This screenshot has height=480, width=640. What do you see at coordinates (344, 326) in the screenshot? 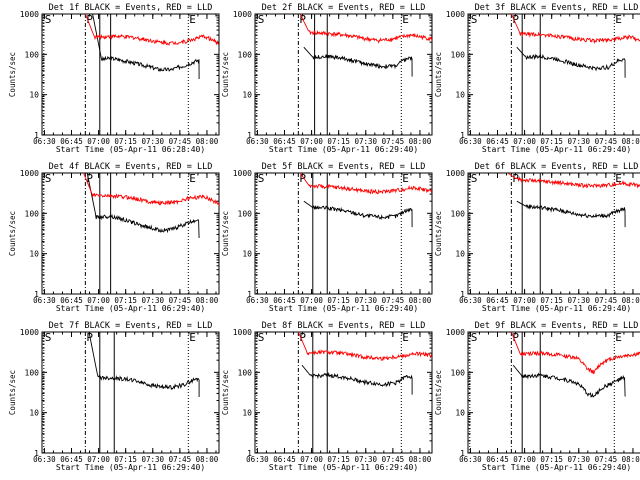
I see `panel-title: Det 8f BLACK = Events, RED = LLD` at bounding box center [344, 326].